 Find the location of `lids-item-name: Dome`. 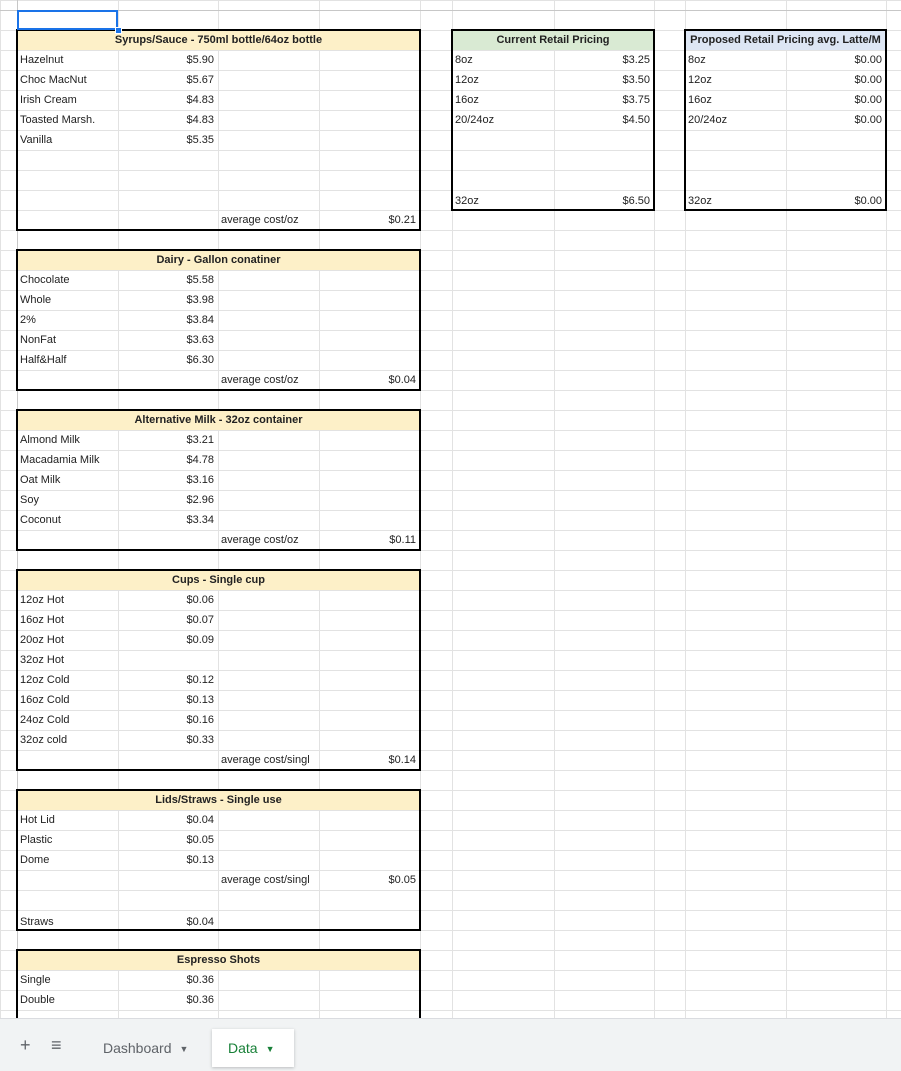

lids-item-name: Dome is located at coordinates (35, 860).